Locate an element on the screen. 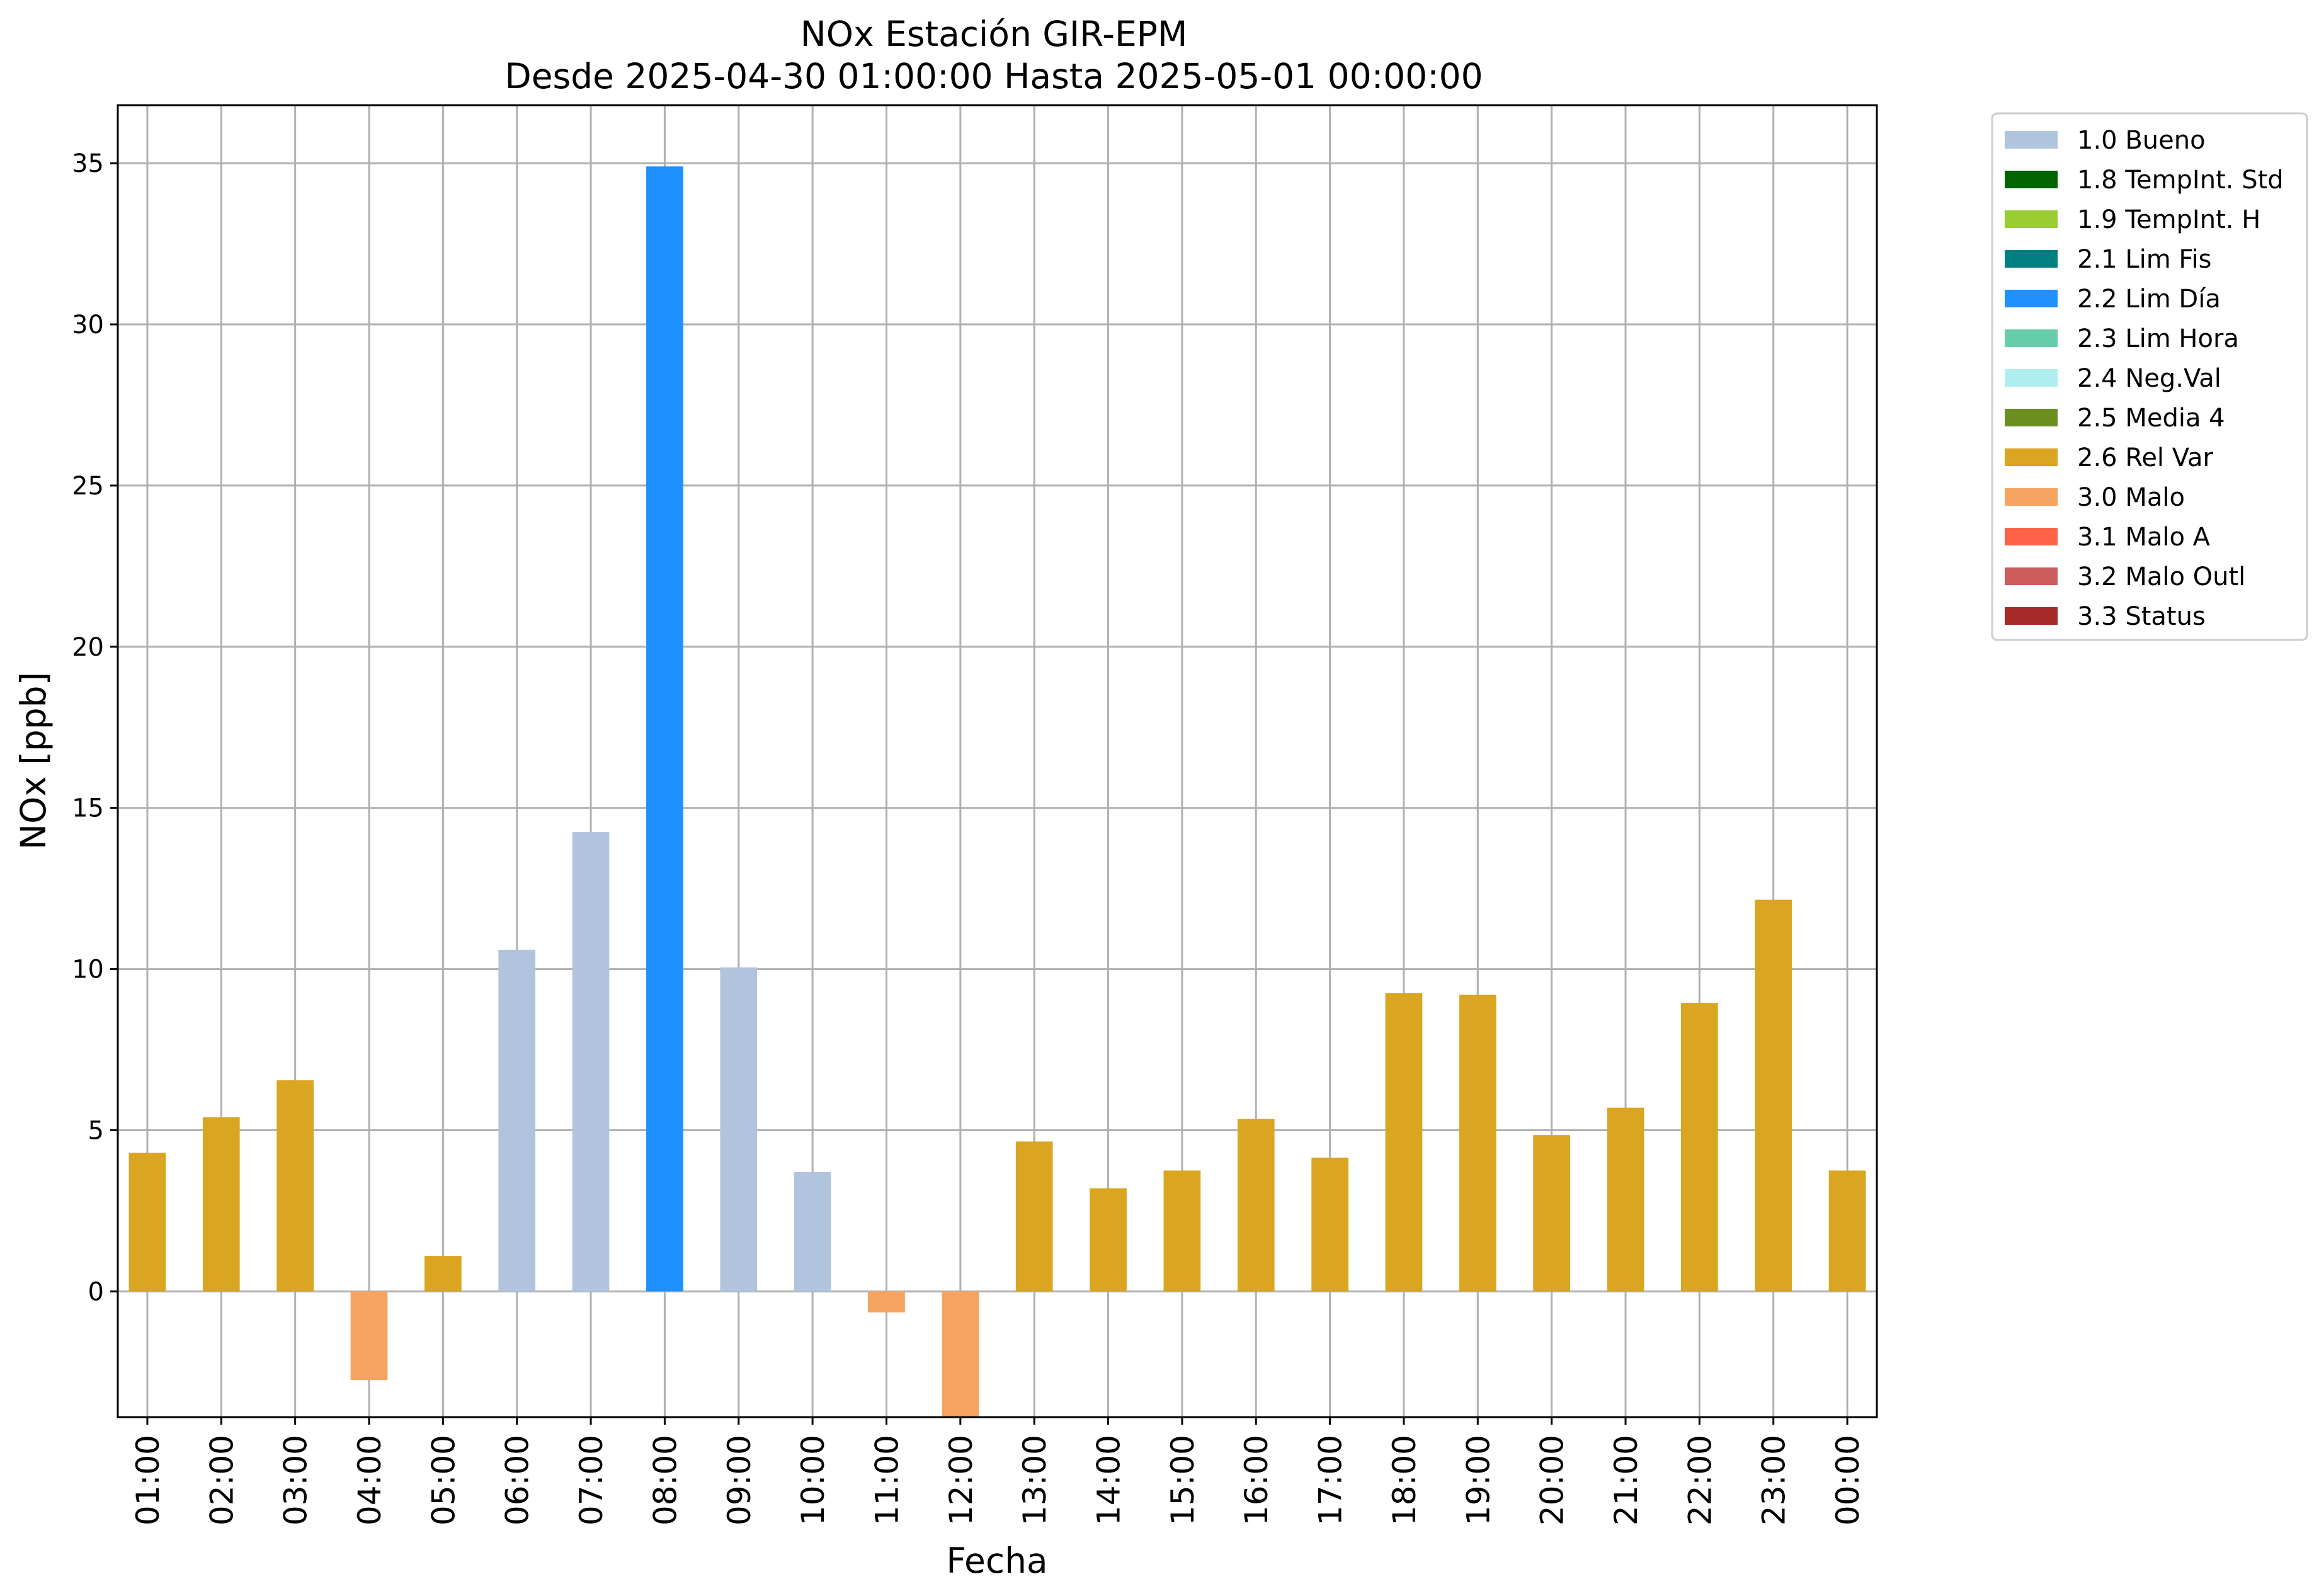  bar-04:00 is located at coordinates (369, 1336).